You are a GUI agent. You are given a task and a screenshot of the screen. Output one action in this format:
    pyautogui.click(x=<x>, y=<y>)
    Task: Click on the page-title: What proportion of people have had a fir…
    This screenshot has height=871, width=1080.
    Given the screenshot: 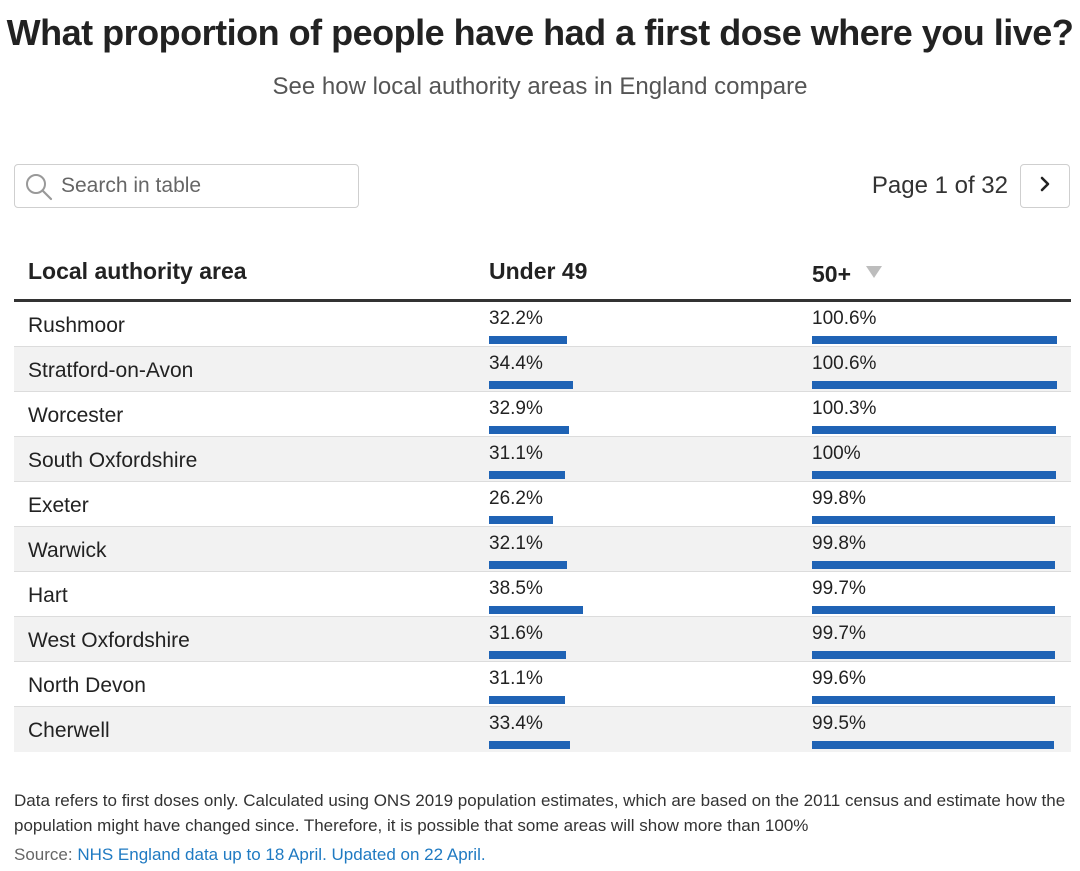 What is the action you would take?
    pyautogui.click(x=540, y=32)
    